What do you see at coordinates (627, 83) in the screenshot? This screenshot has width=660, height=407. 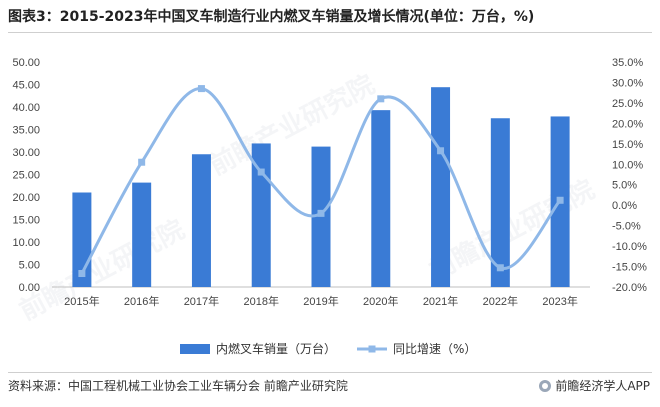 I see `right-axis-tick-label: 30.0%` at bounding box center [627, 83].